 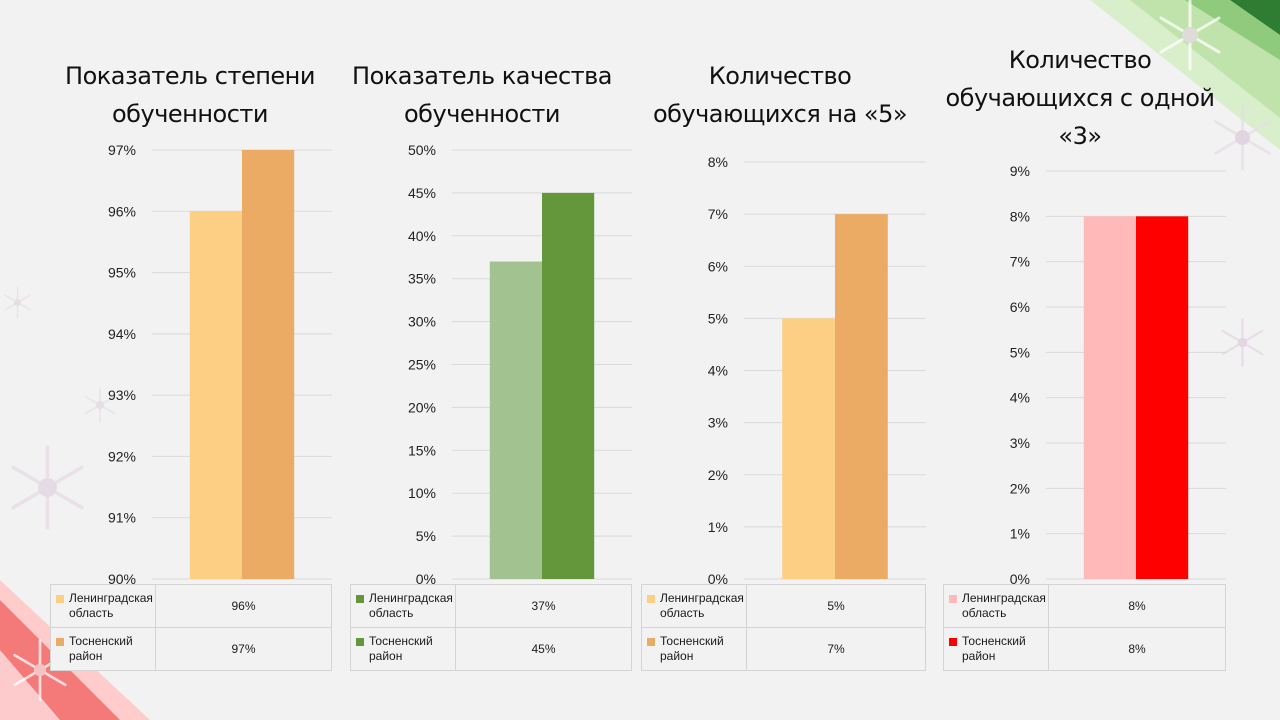 I want to click on y-tick-label: 92%, so click(x=122, y=456).